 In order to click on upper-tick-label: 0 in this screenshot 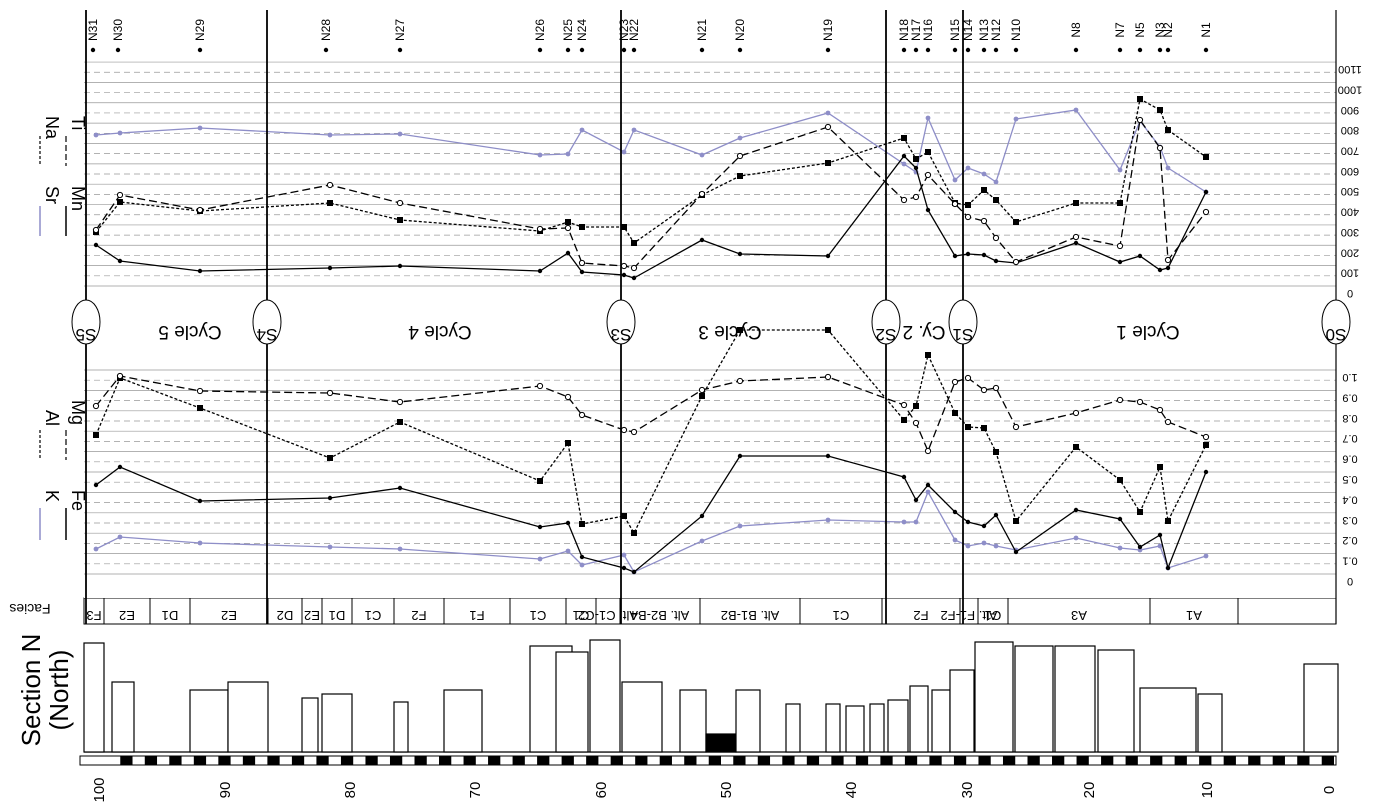, I will do `click(1350, 293)`.